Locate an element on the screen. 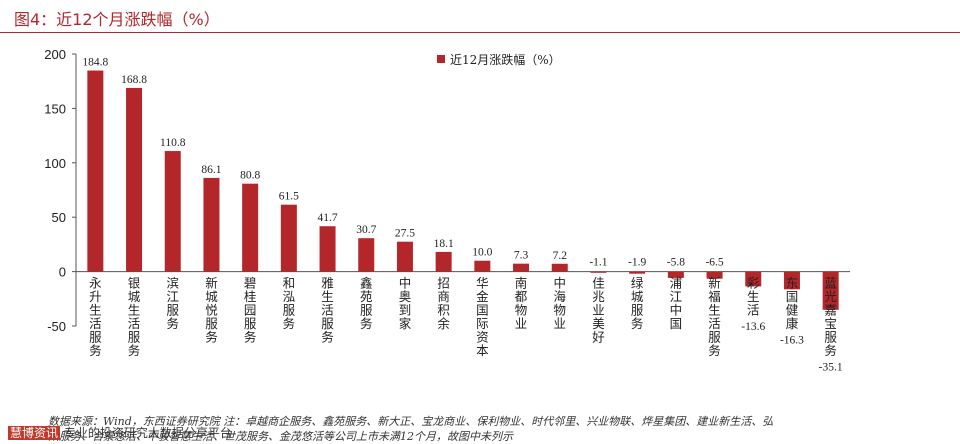 The image size is (960, 444). legend-label: 近12月涨跌幅（%） is located at coordinates (505, 59).